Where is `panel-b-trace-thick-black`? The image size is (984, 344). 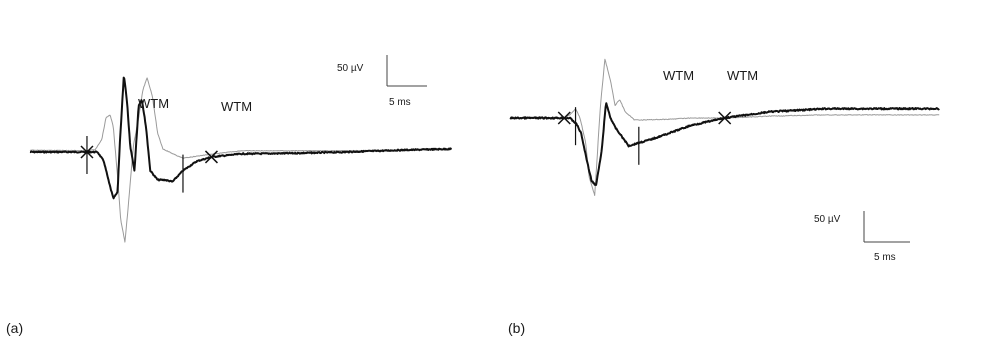
panel-b-trace-thick-black is located at coordinates (724, 144).